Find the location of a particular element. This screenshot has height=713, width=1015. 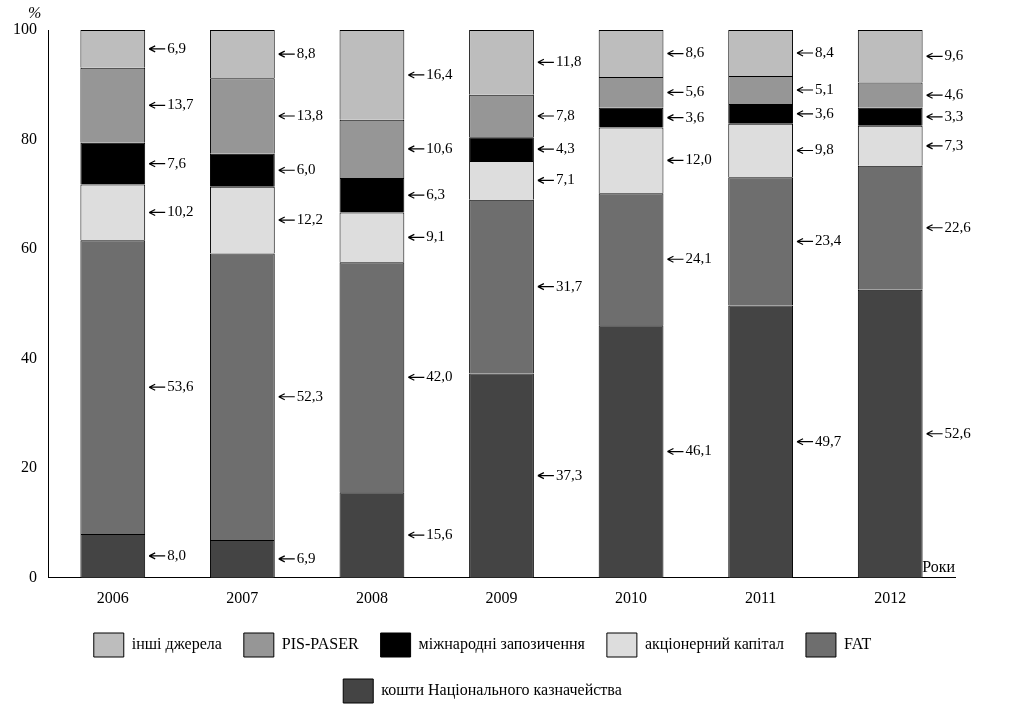

data-label: 12,2 is located at coordinates (309, 219).